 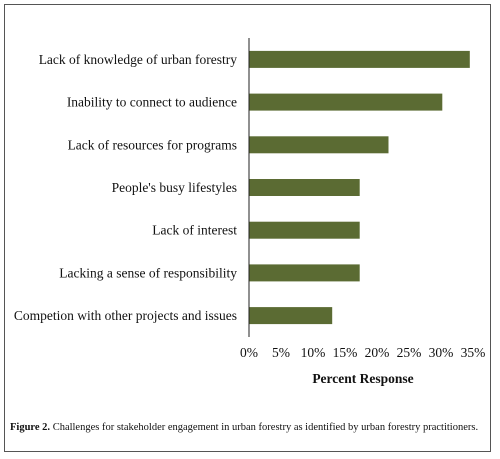 What do you see at coordinates (473, 352) in the screenshot?
I see `x-tick-label: 35%` at bounding box center [473, 352].